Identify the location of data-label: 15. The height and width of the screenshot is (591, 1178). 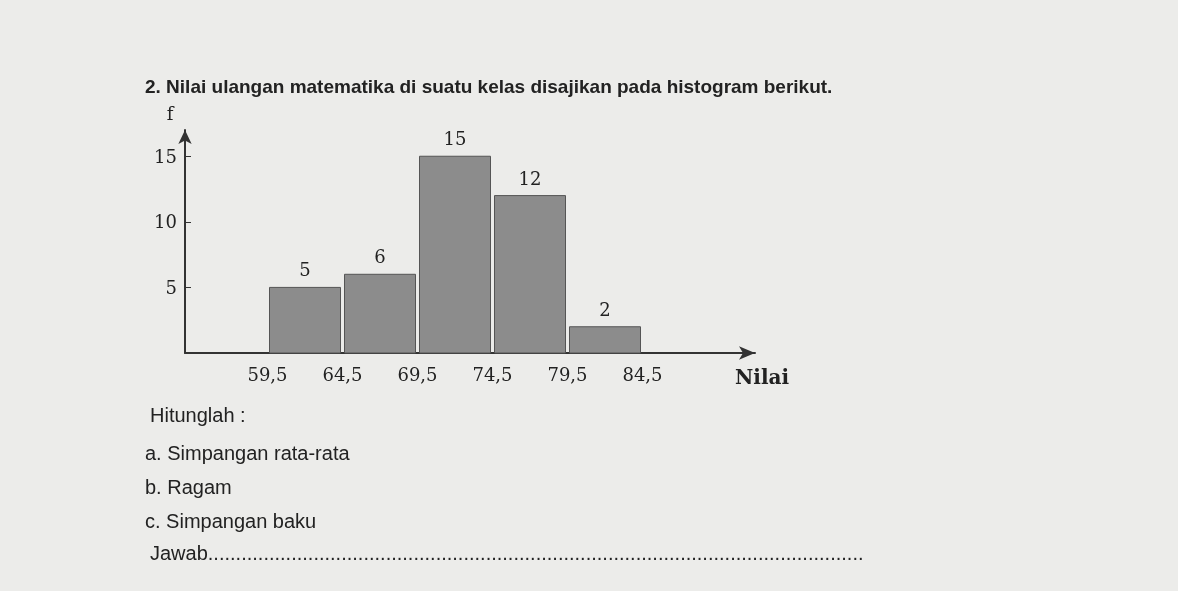
(455, 139).